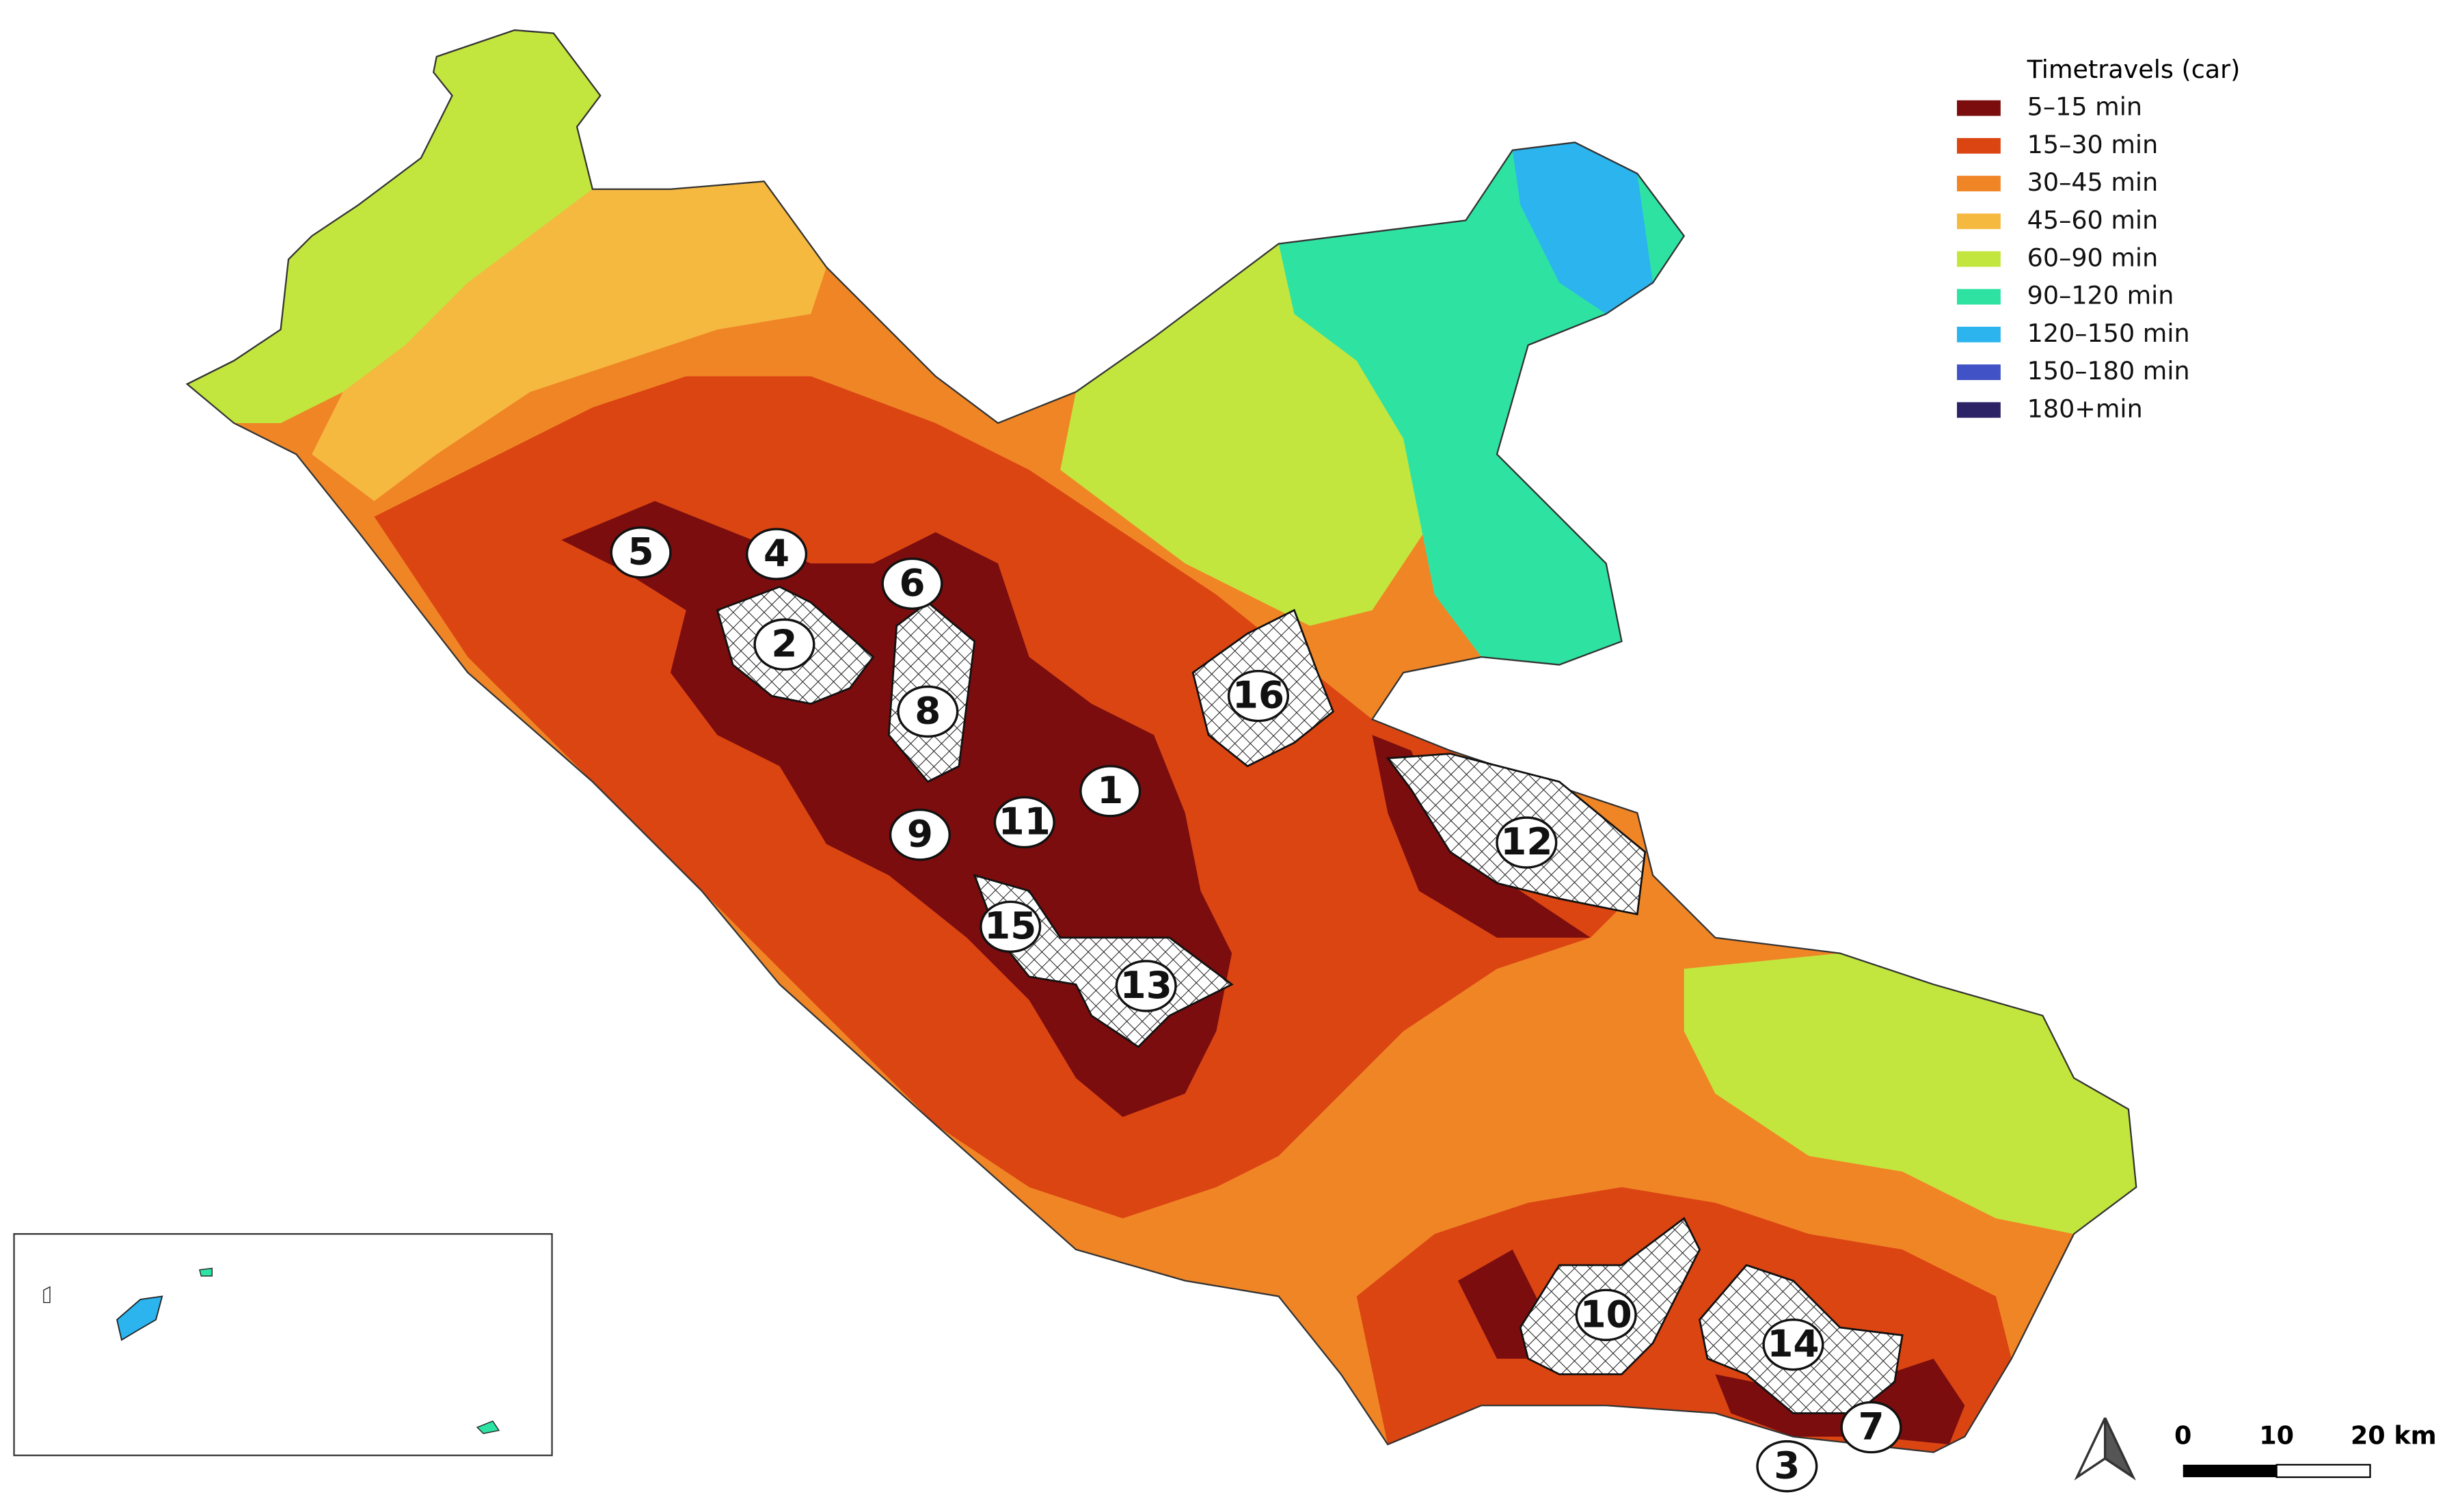  What do you see at coordinates (2084, 107) in the screenshot?
I see `legend-label: 5–15 min` at bounding box center [2084, 107].